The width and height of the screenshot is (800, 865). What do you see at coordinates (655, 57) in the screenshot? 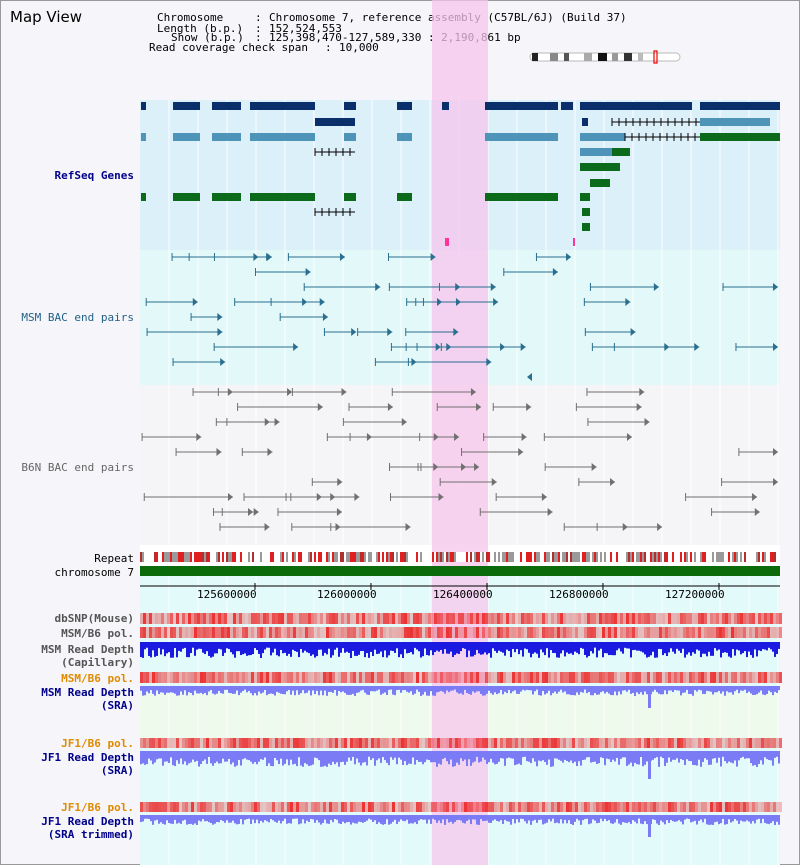
I see `ideogram-current-region` at bounding box center [655, 57].